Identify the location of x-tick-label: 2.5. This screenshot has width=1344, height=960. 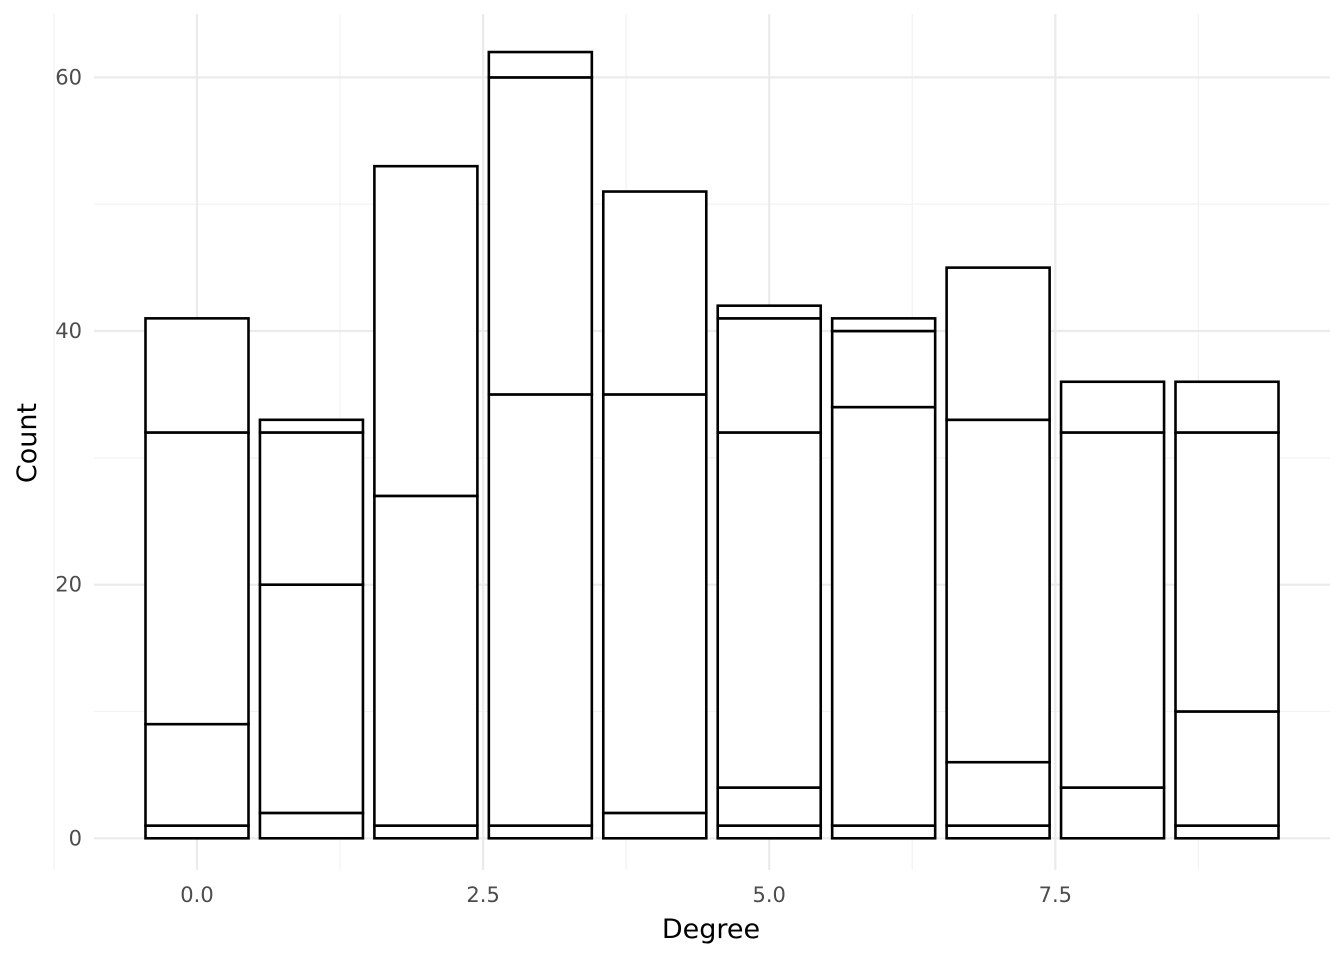
(482, 895).